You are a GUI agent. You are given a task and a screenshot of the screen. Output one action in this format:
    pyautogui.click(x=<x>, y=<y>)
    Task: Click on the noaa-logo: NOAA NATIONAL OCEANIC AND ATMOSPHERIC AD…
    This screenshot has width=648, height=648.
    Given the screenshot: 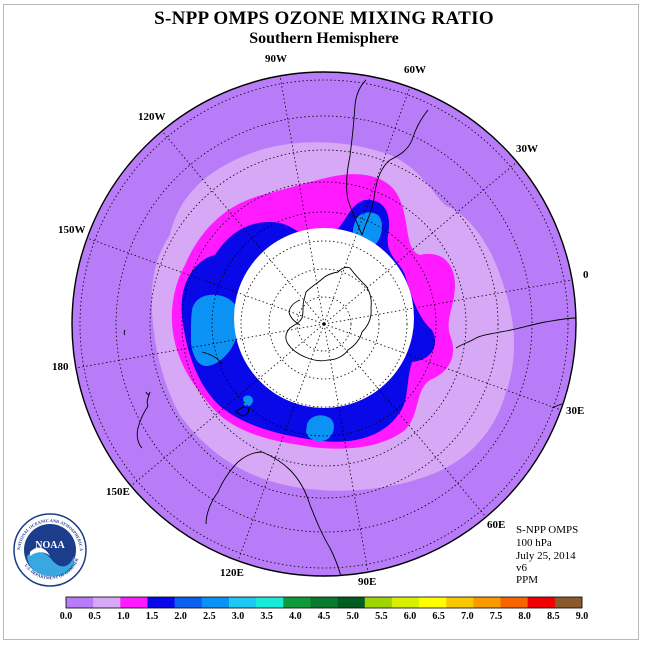 What is the action you would take?
    pyautogui.click(x=43, y=293)
    